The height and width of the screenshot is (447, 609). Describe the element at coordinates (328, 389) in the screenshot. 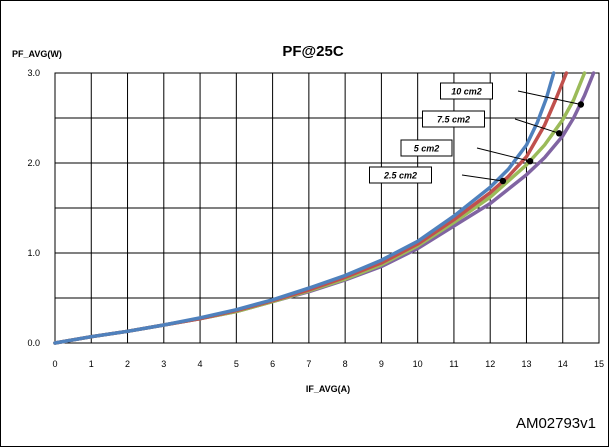

I see `x-axis-label: IF_AVG(A)` at that location.